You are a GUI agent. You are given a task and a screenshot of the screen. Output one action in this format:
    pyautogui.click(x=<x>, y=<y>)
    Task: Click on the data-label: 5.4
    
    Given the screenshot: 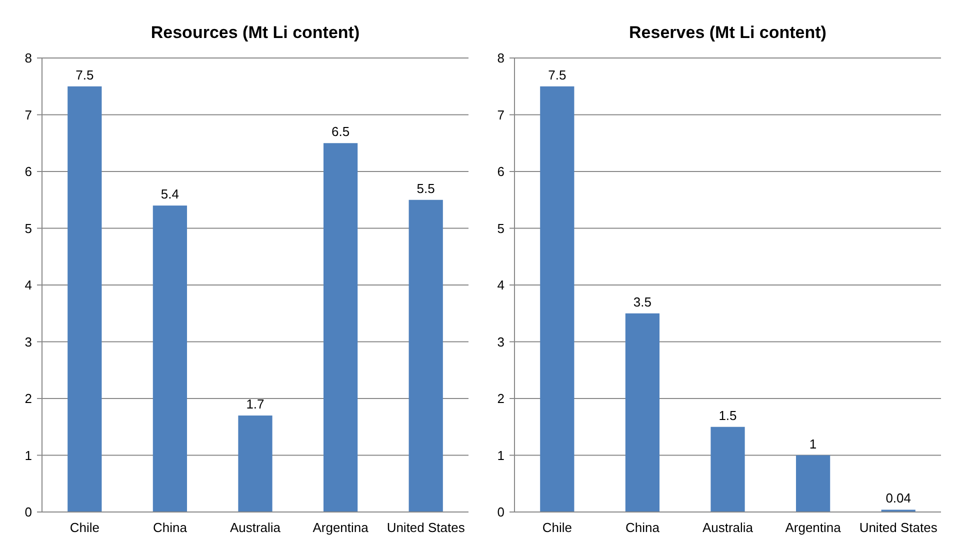 What is the action you would take?
    pyautogui.click(x=169, y=194)
    